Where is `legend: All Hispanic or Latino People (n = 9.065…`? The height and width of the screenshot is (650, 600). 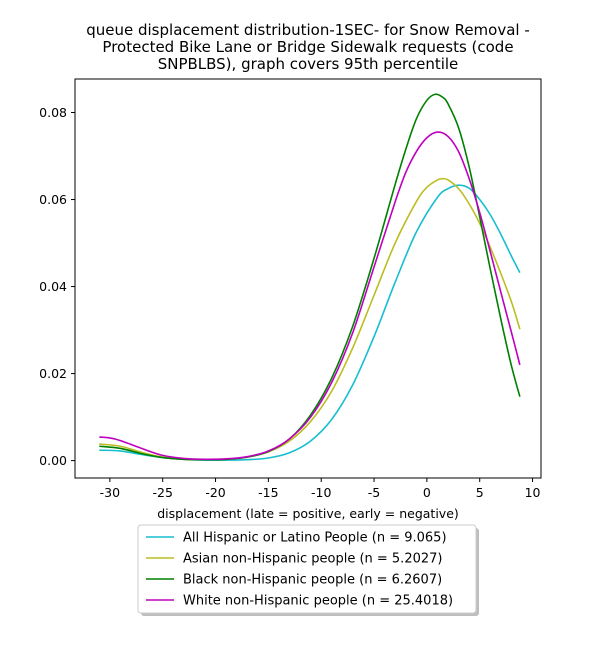
legend: All Hispanic or Latino People (n = 9.065… is located at coordinates (308, 570).